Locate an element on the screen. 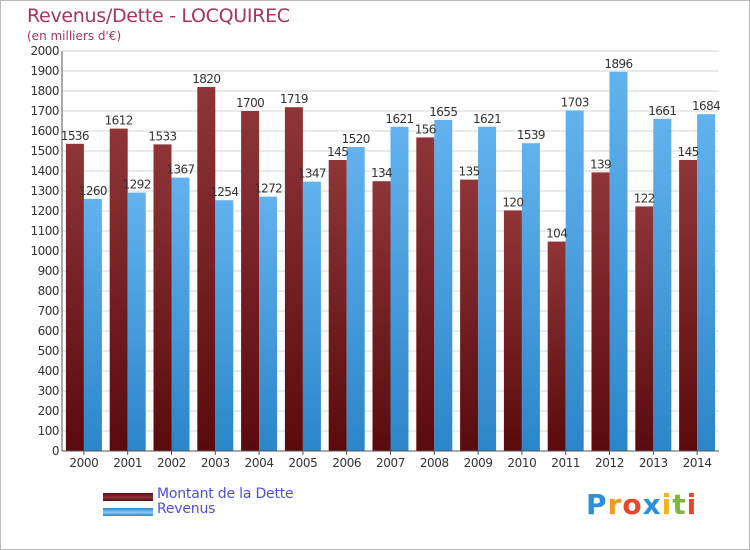 The image size is (750, 550). logo-letter: r is located at coordinates (615, 504).